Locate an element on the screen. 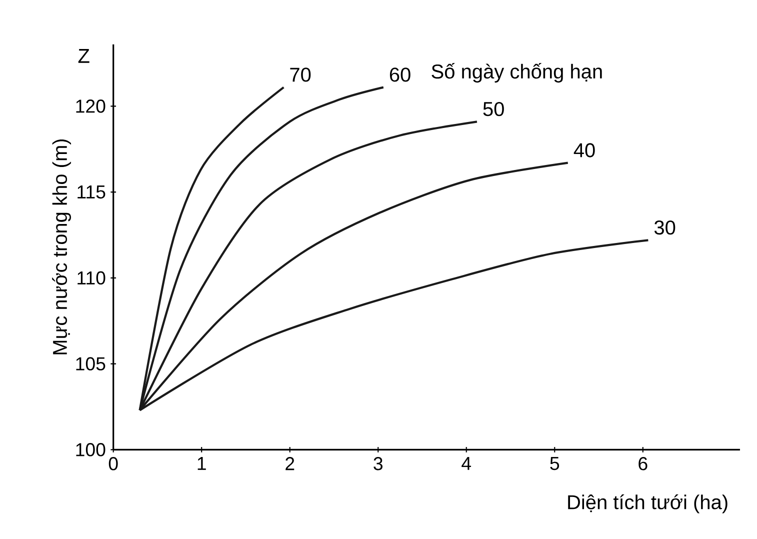 The height and width of the screenshot is (539, 757). y-axis-title: Mực nước trong kho (m) is located at coordinates (61, 246).